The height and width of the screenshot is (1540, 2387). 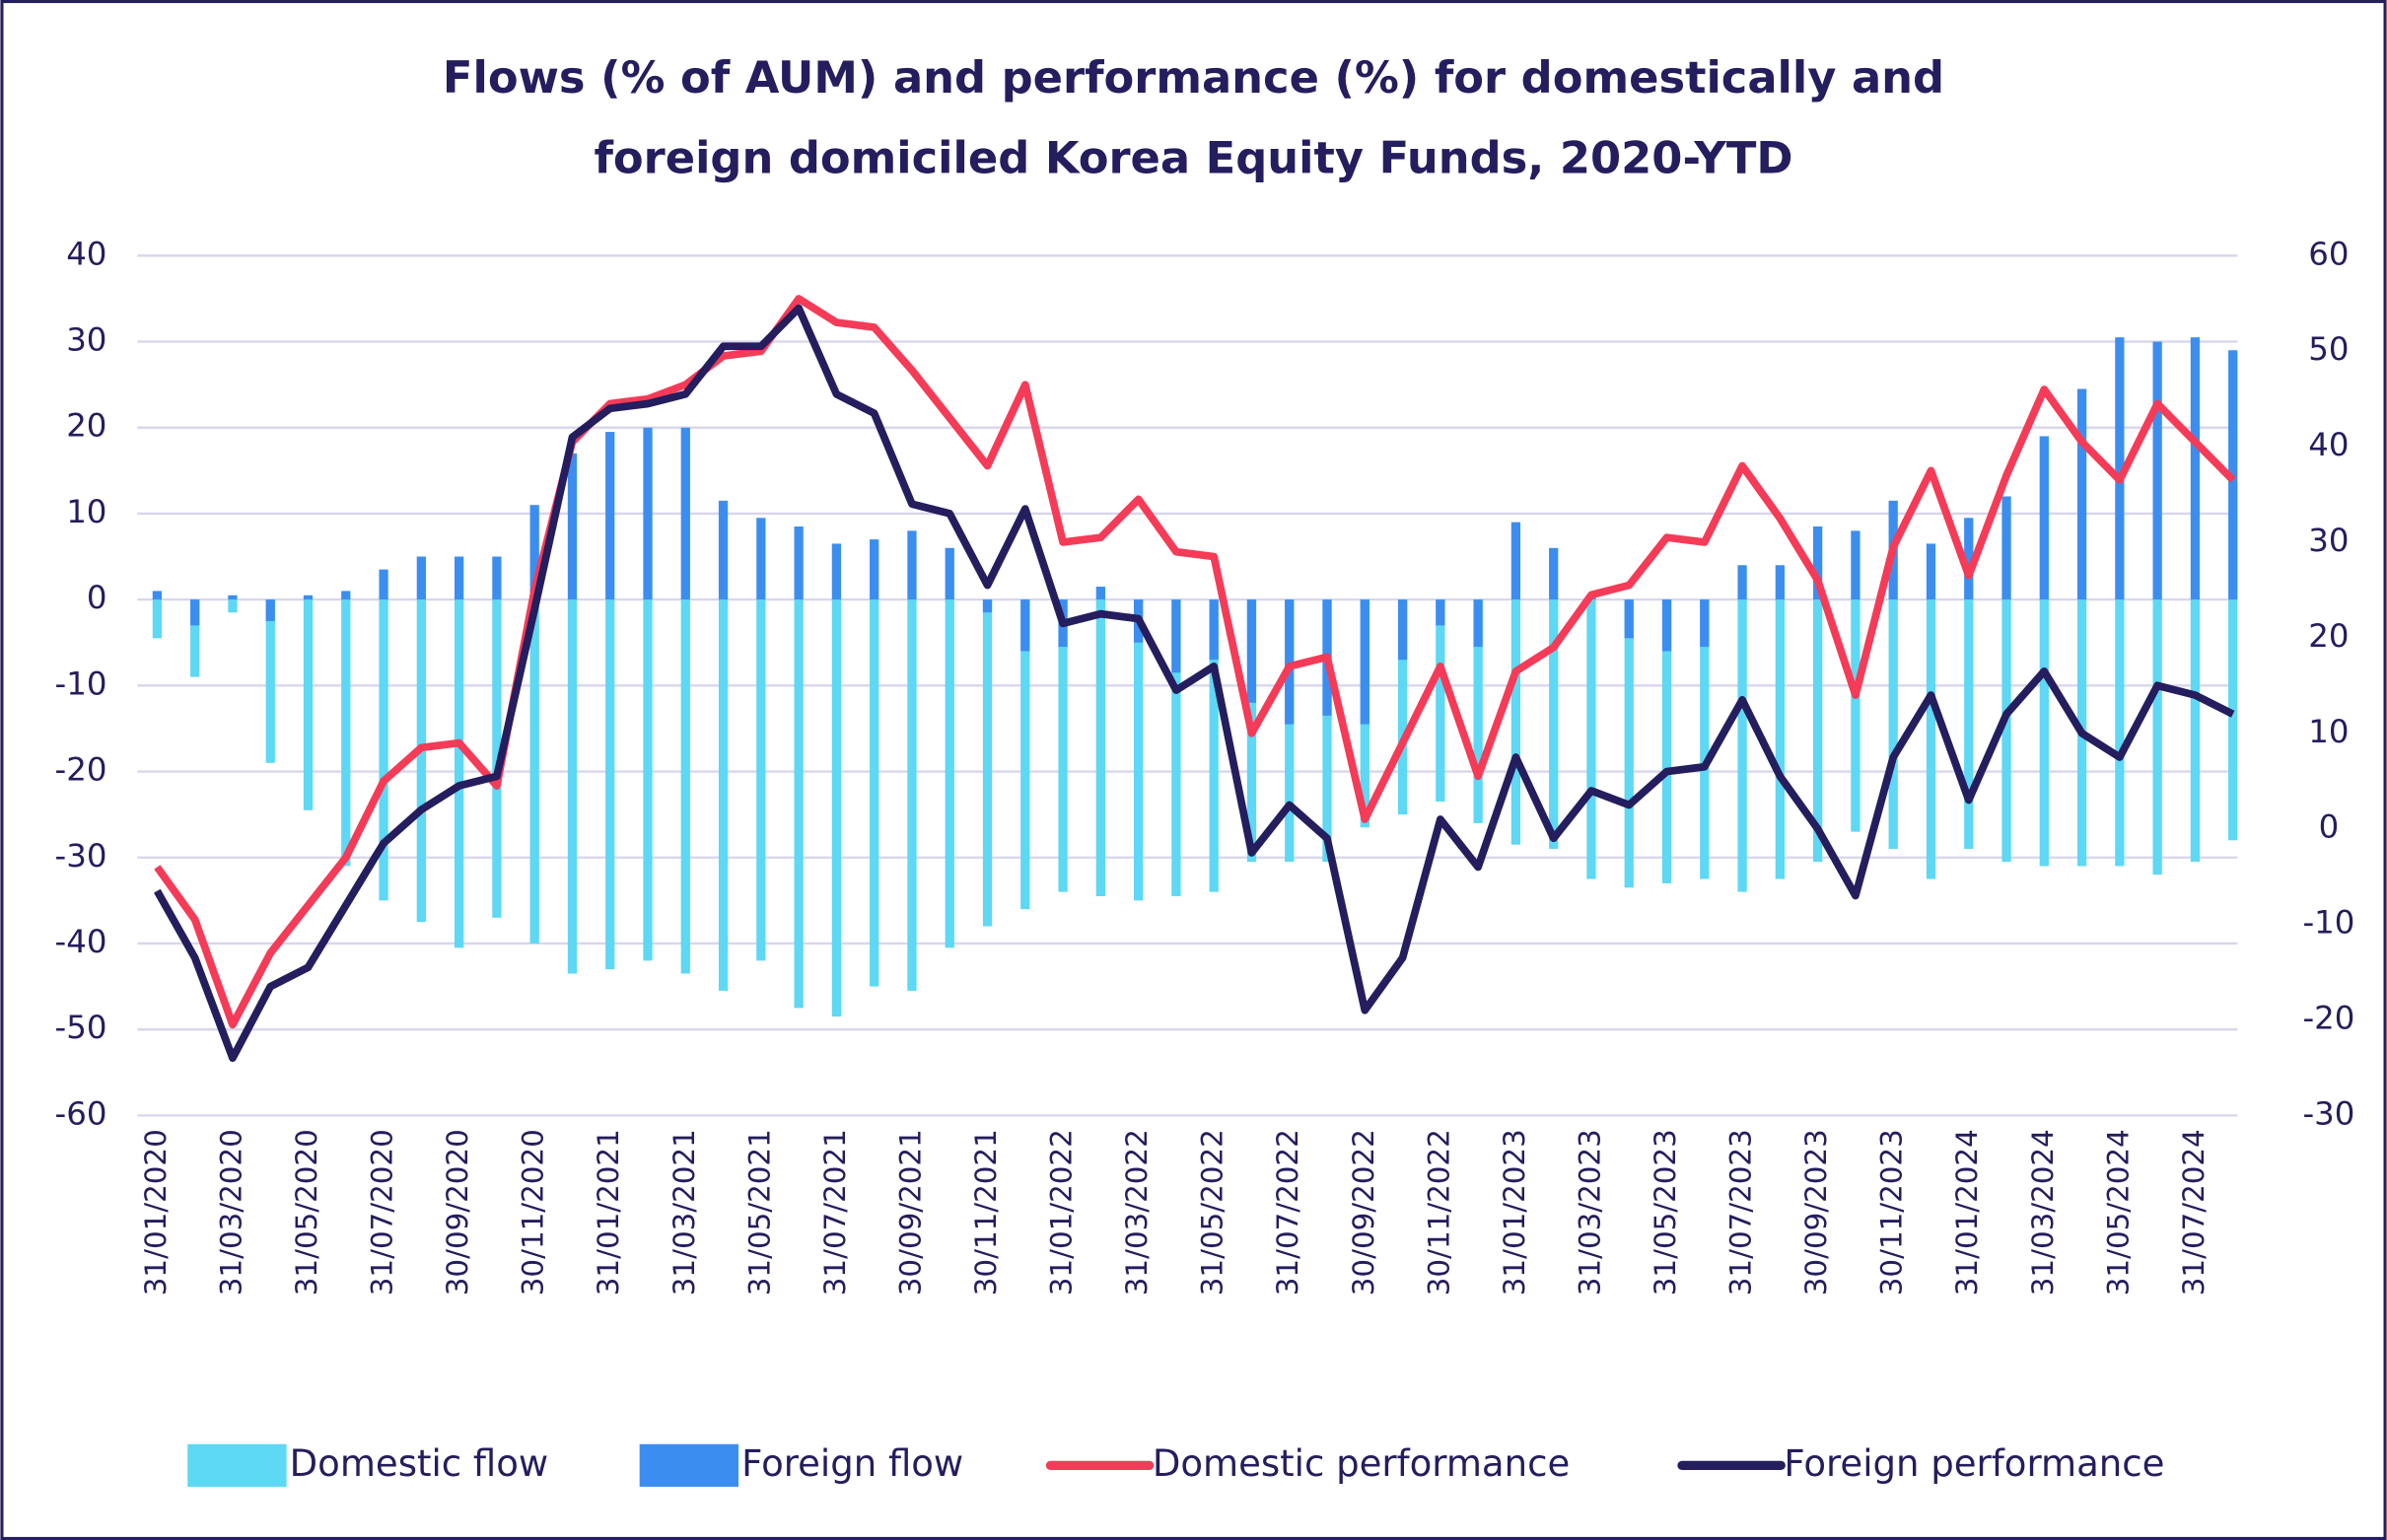 What do you see at coordinates (1213, 1212) in the screenshot?
I see `x-tick-label: 31/05/2022` at bounding box center [1213, 1212].